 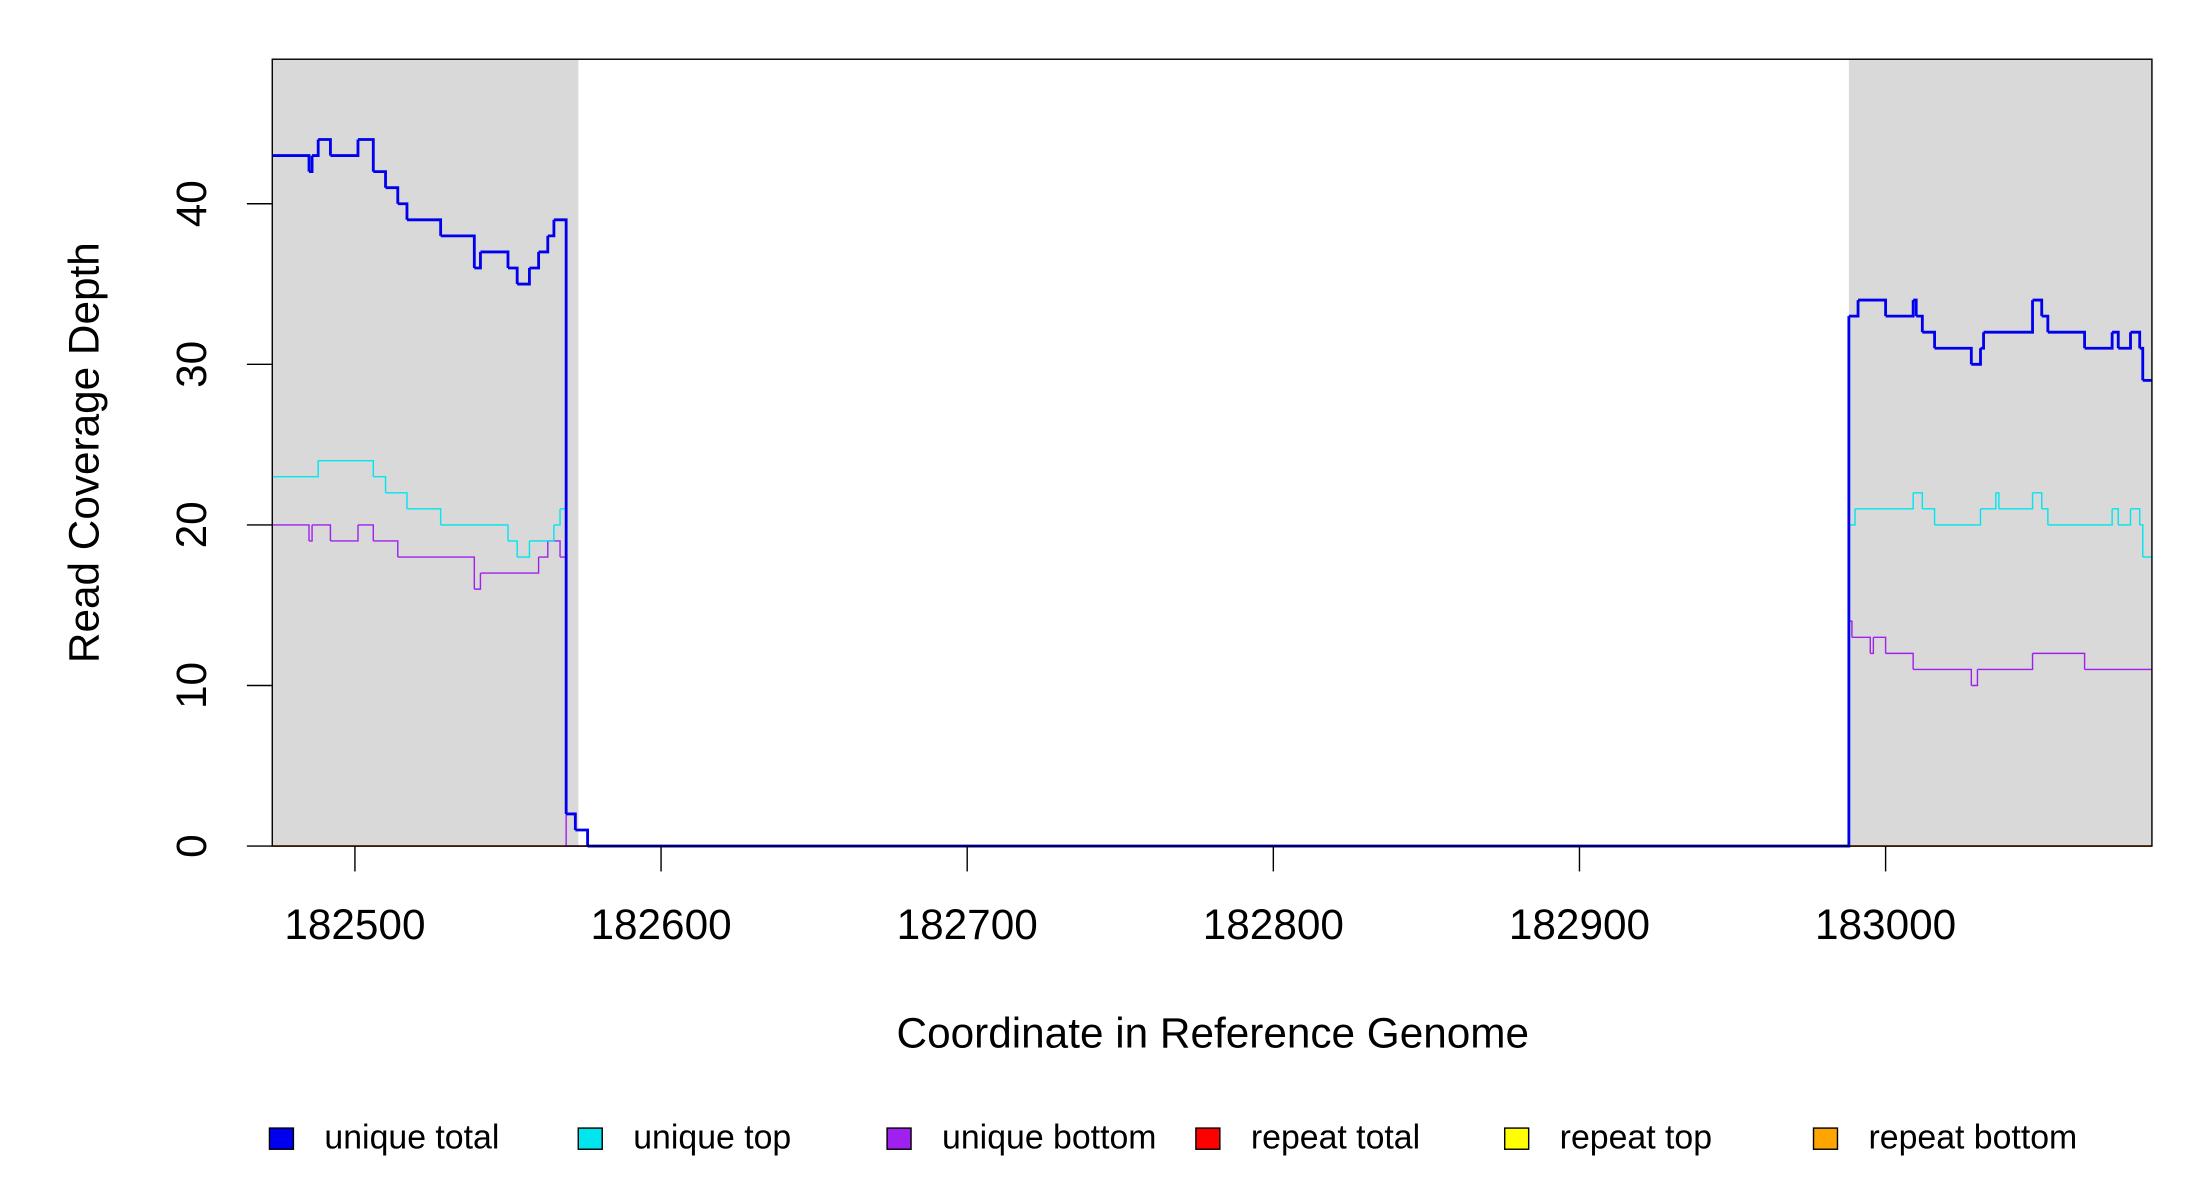 I want to click on x-tick-label: 182700, so click(x=967, y=924).